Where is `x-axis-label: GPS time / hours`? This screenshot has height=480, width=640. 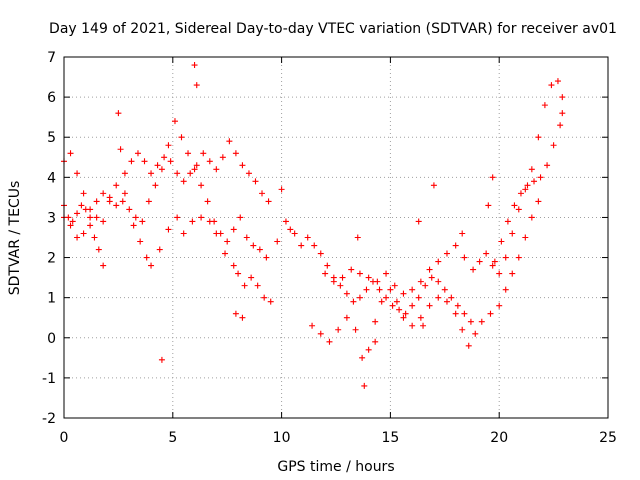 x-axis-label: GPS time / hours is located at coordinates (335, 467).